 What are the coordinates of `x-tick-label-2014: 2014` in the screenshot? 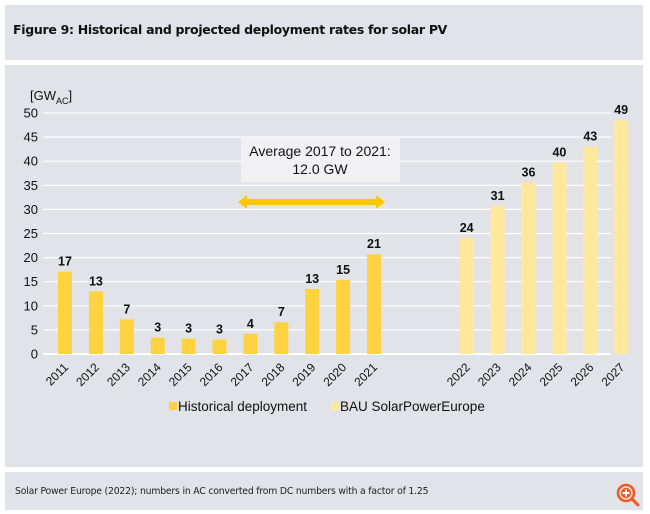 It's located at (149, 374).